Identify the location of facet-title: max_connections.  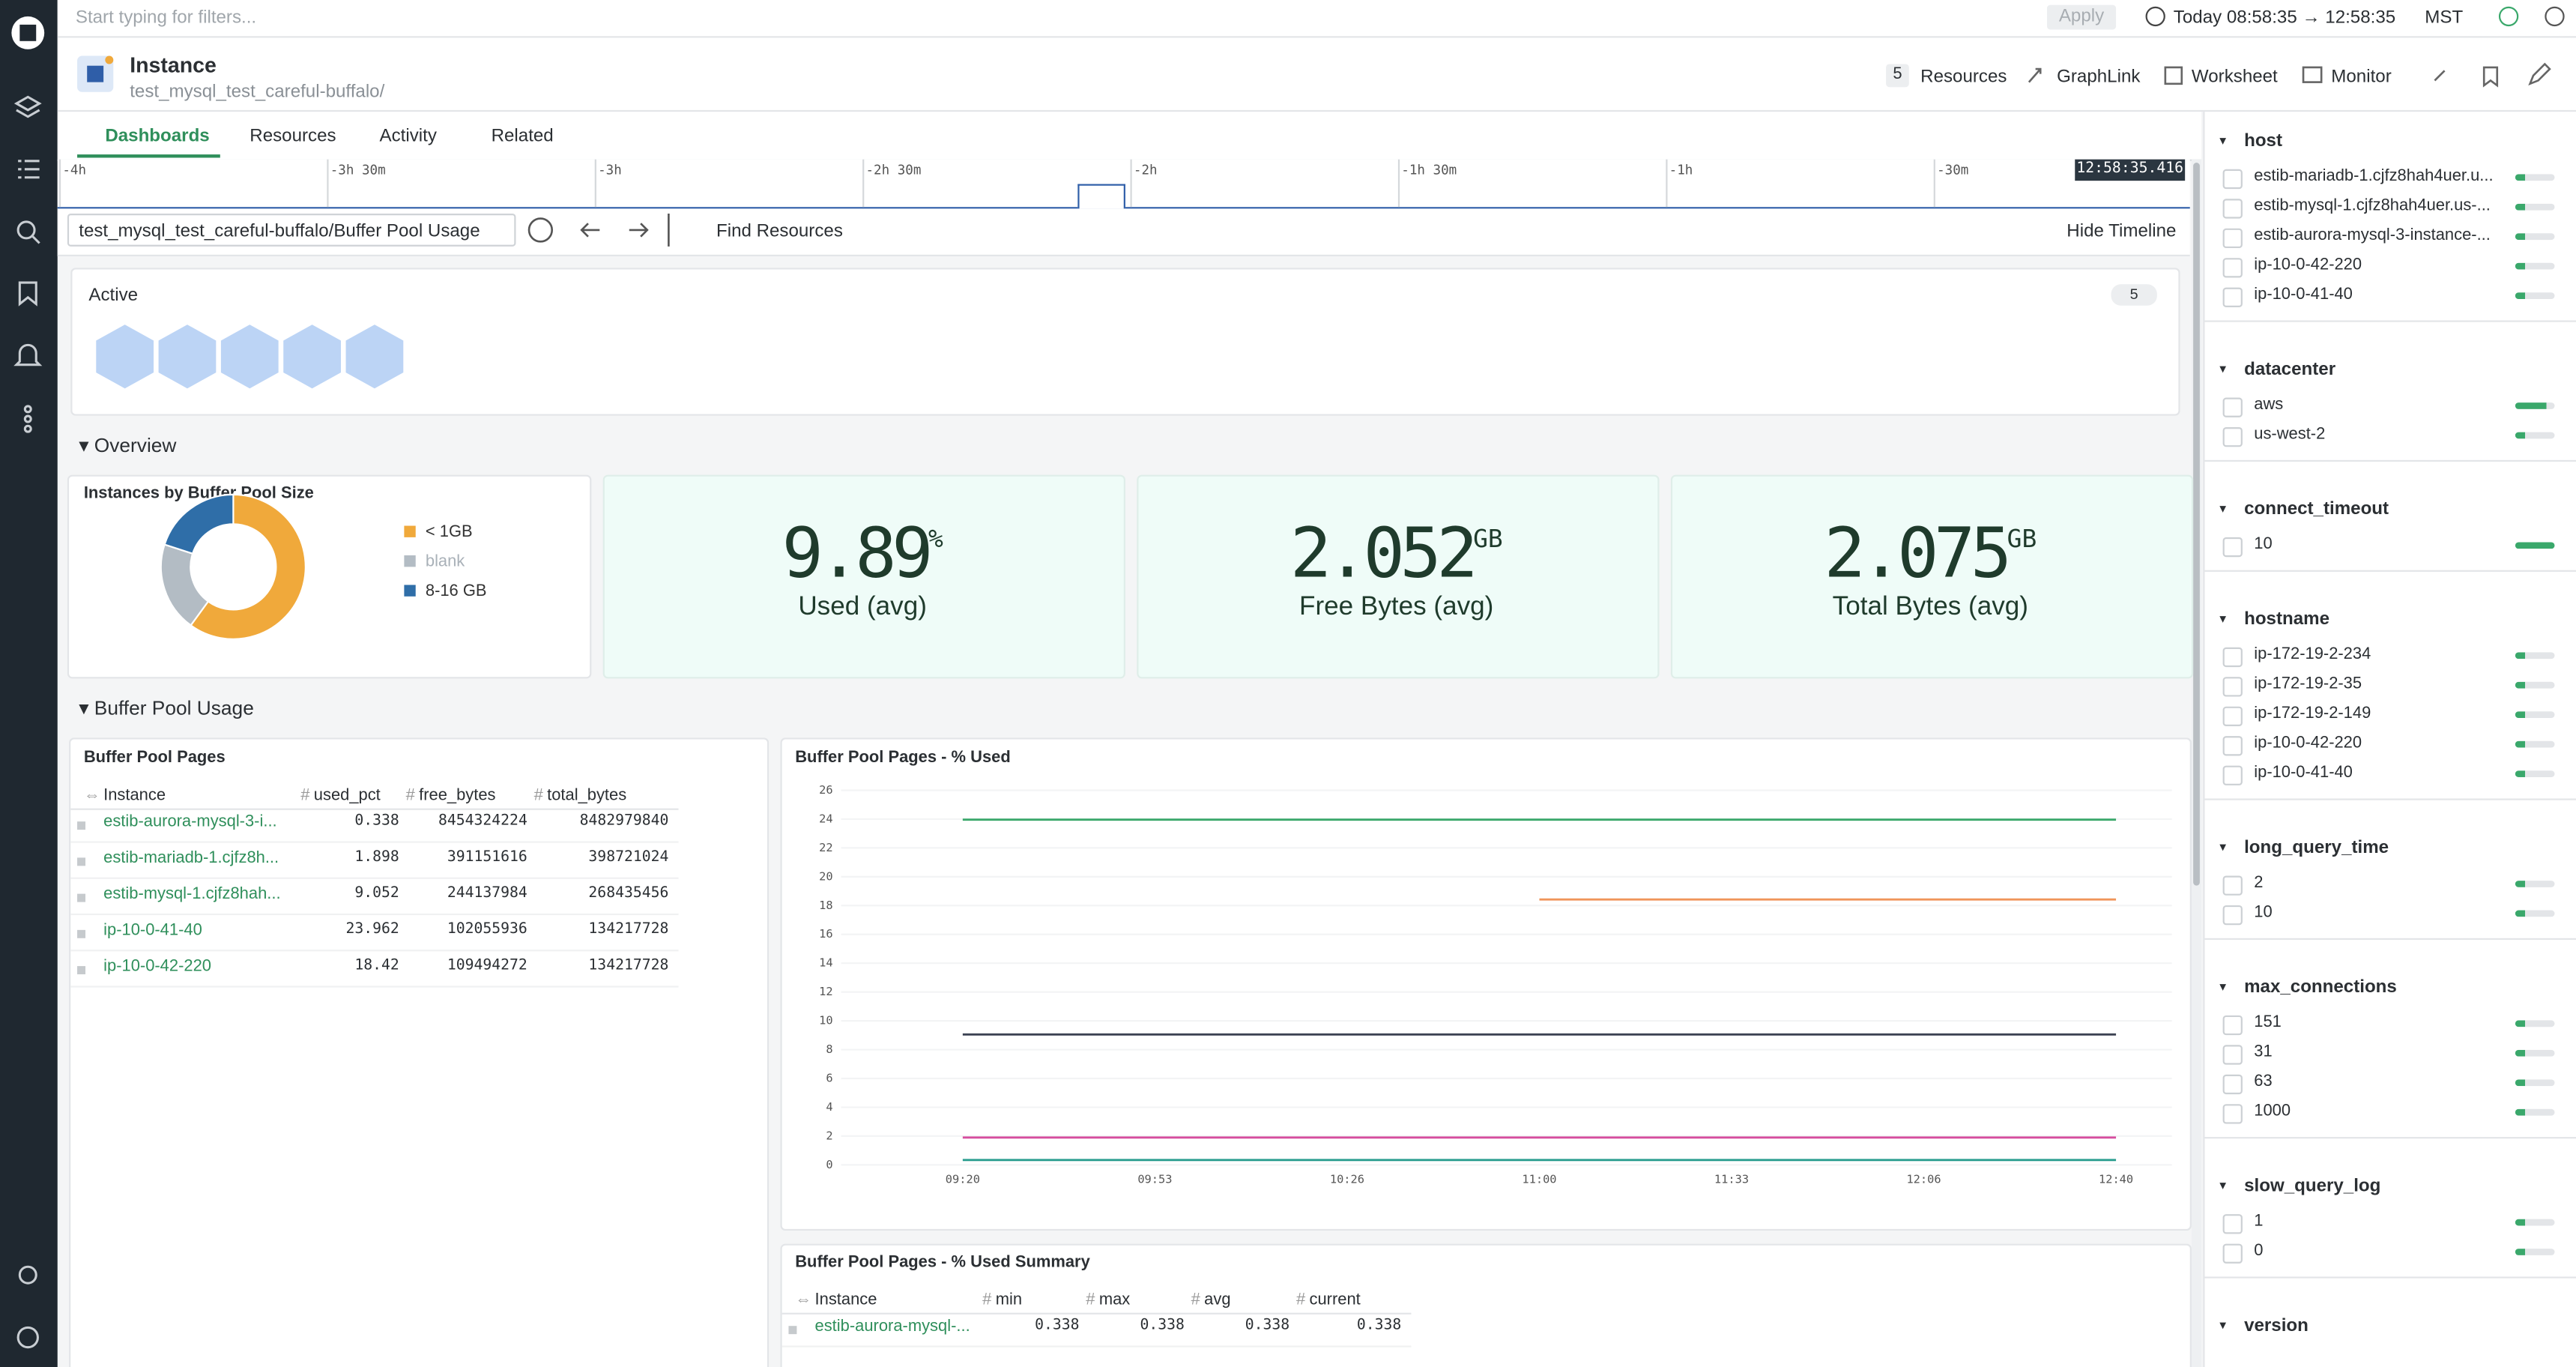
(2320, 987).